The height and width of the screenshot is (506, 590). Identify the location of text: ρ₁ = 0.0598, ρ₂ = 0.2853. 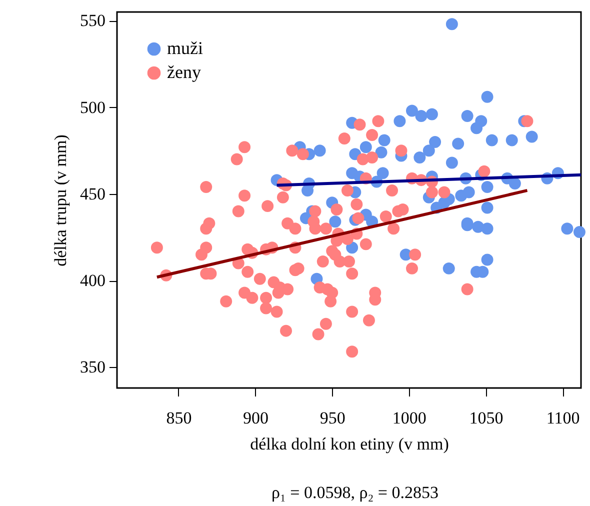
(355, 492).